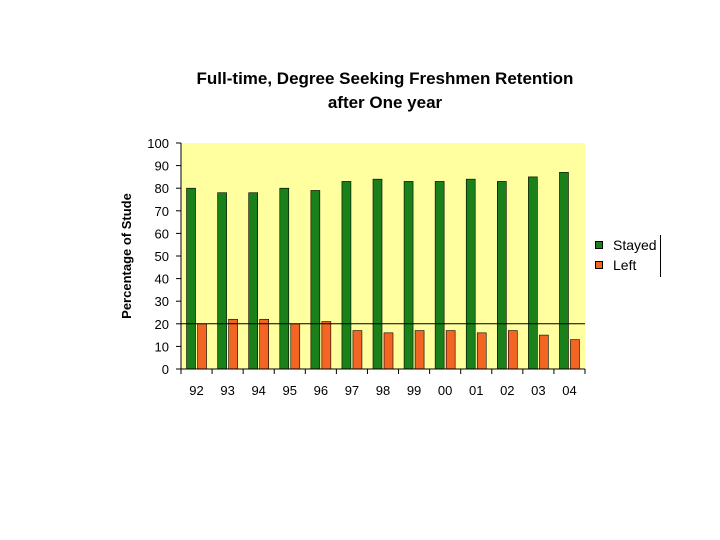  Describe the element at coordinates (383, 390) in the screenshot. I see `x-tick-label: 98` at that location.